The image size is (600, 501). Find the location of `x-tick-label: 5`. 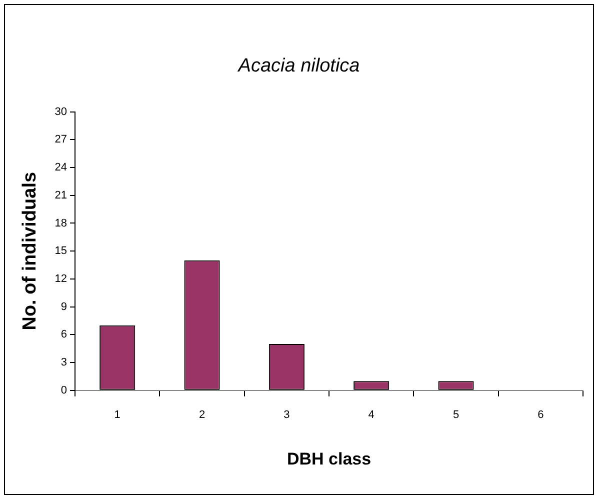

x-tick-label: 5 is located at coordinates (456, 415).